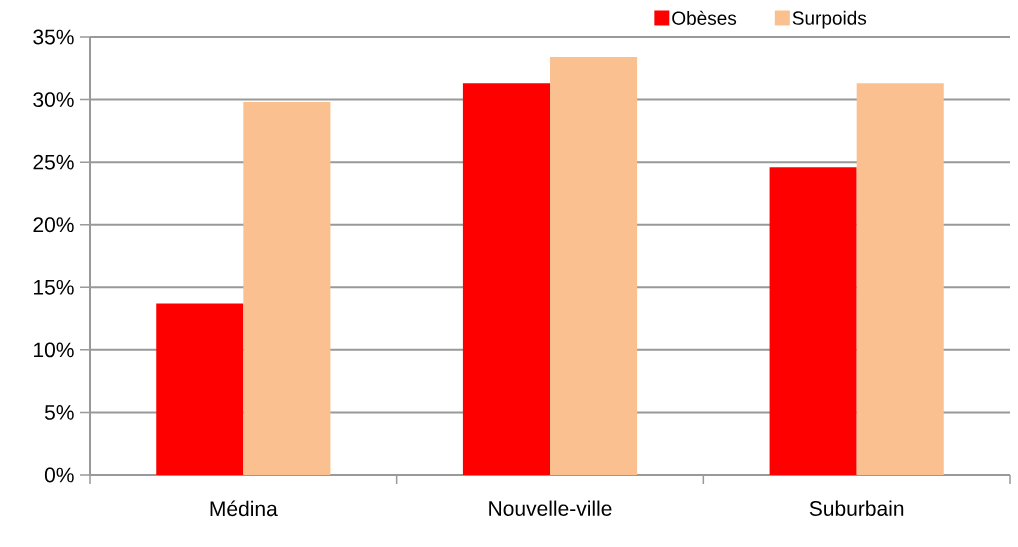 The width and height of the screenshot is (1018, 547). I want to click on y-tick-label: 15%, so click(54, 287).